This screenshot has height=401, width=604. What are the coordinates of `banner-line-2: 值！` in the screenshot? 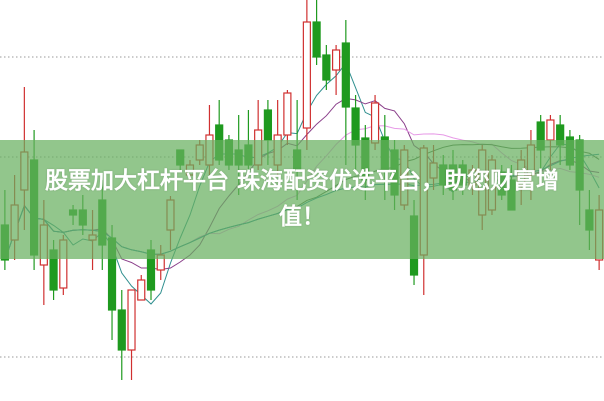 It's located at (302, 217).